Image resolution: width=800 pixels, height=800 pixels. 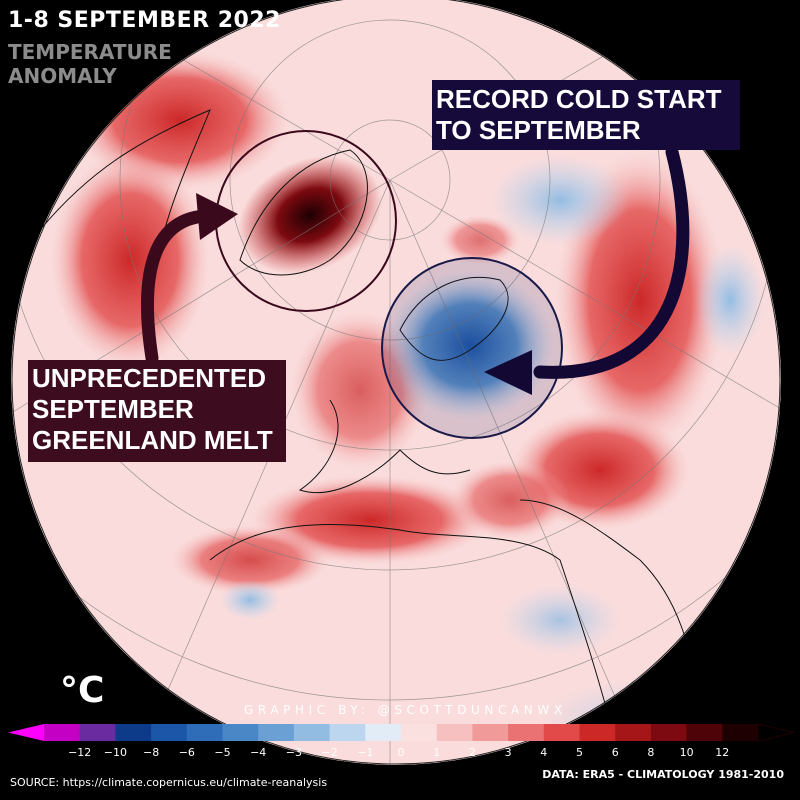 I want to click on cold-region-indian-ocean, so click(x=640, y=720).